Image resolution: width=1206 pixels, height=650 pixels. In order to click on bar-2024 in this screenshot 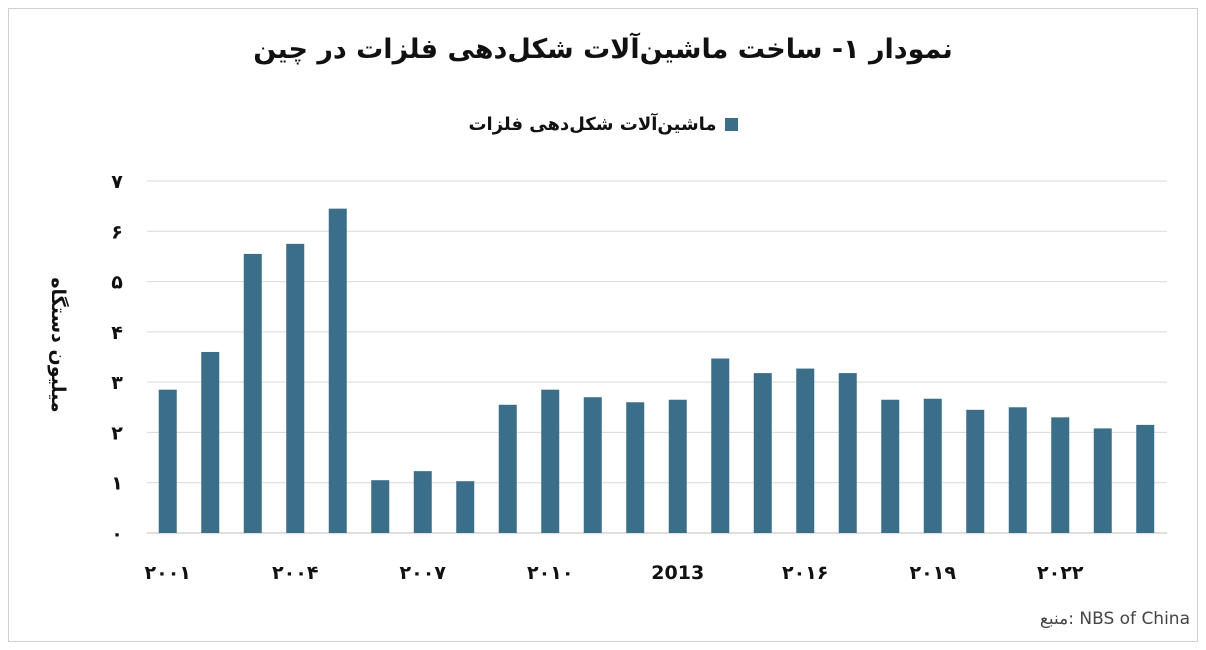, I will do `click(1145, 478)`.